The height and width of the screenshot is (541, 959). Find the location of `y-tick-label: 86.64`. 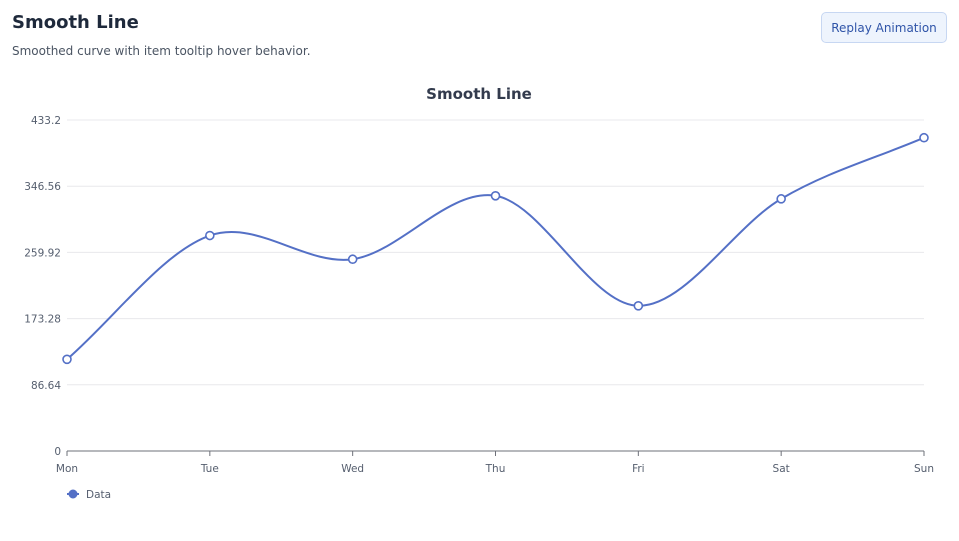

y-tick-label: 86.64 is located at coordinates (46, 386).